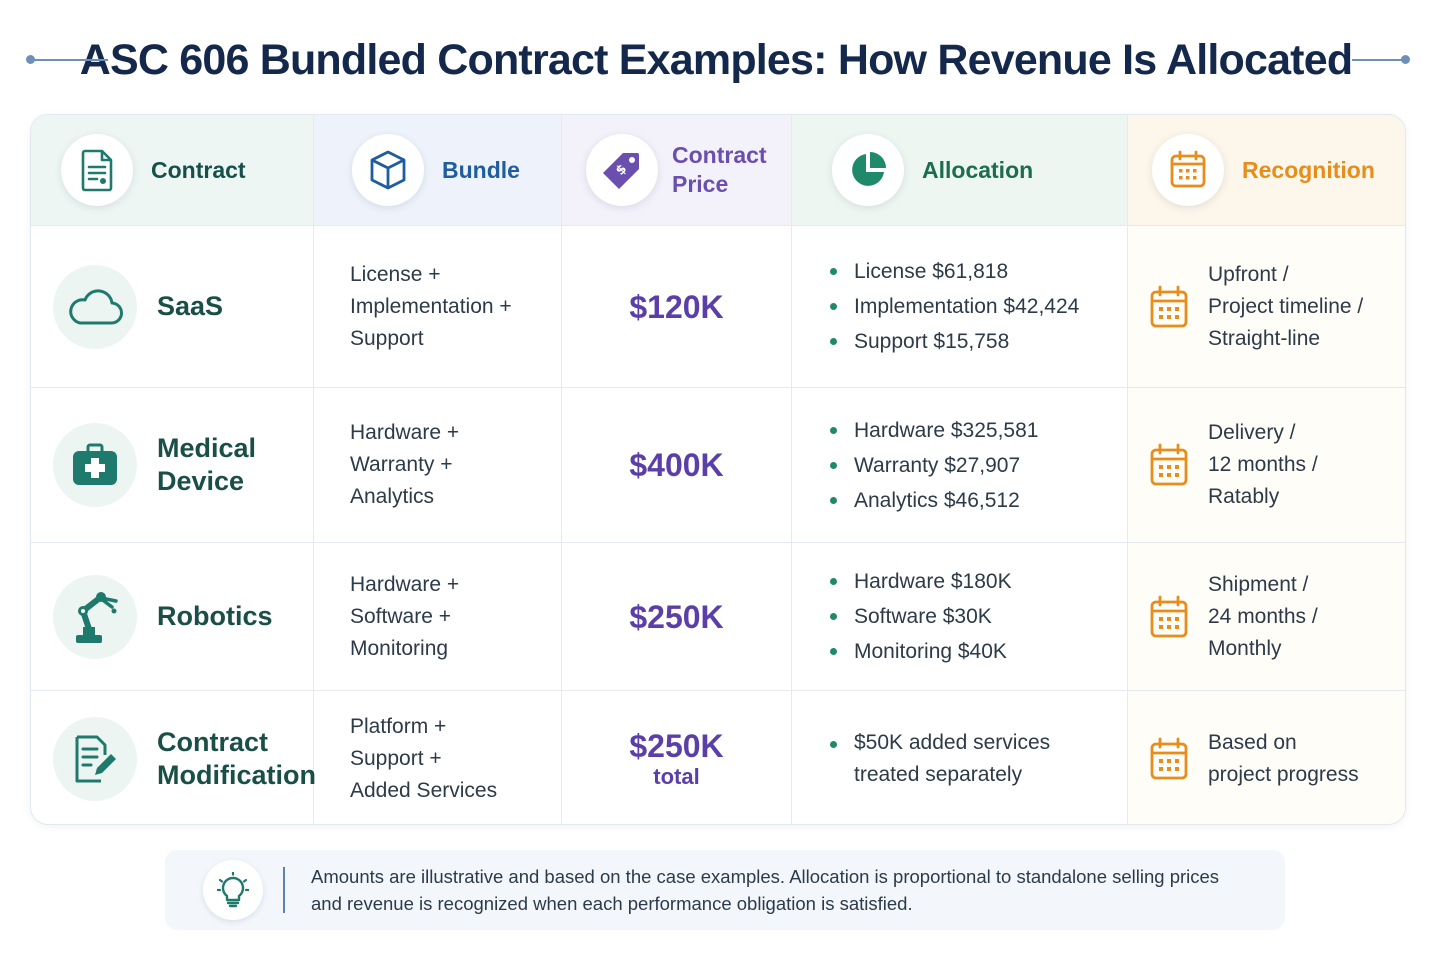 This screenshot has height=955, width=1432. What do you see at coordinates (700, 184) in the screenshot?
I see `header-price-line2: Price` at bounding box center [700, 184].